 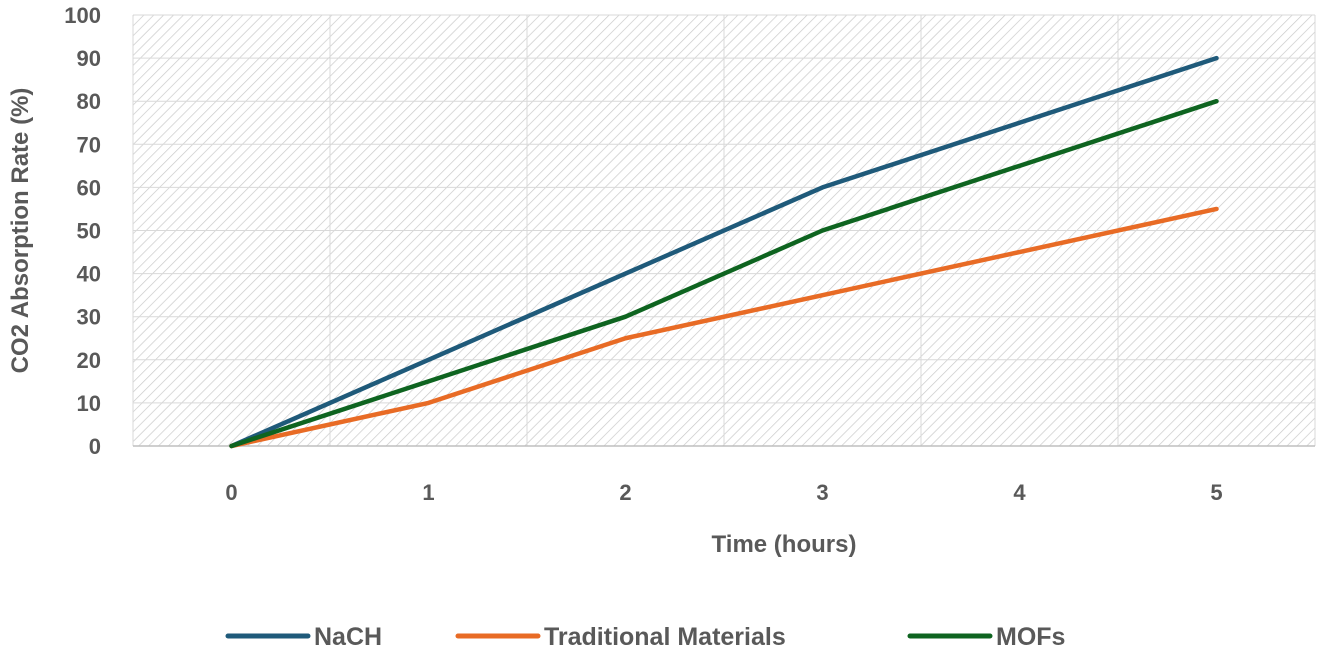 What do you see at coordinates (89, 317) in the screenshot?
I see `y-tick-label: 30` at bounding box center [89, 317].